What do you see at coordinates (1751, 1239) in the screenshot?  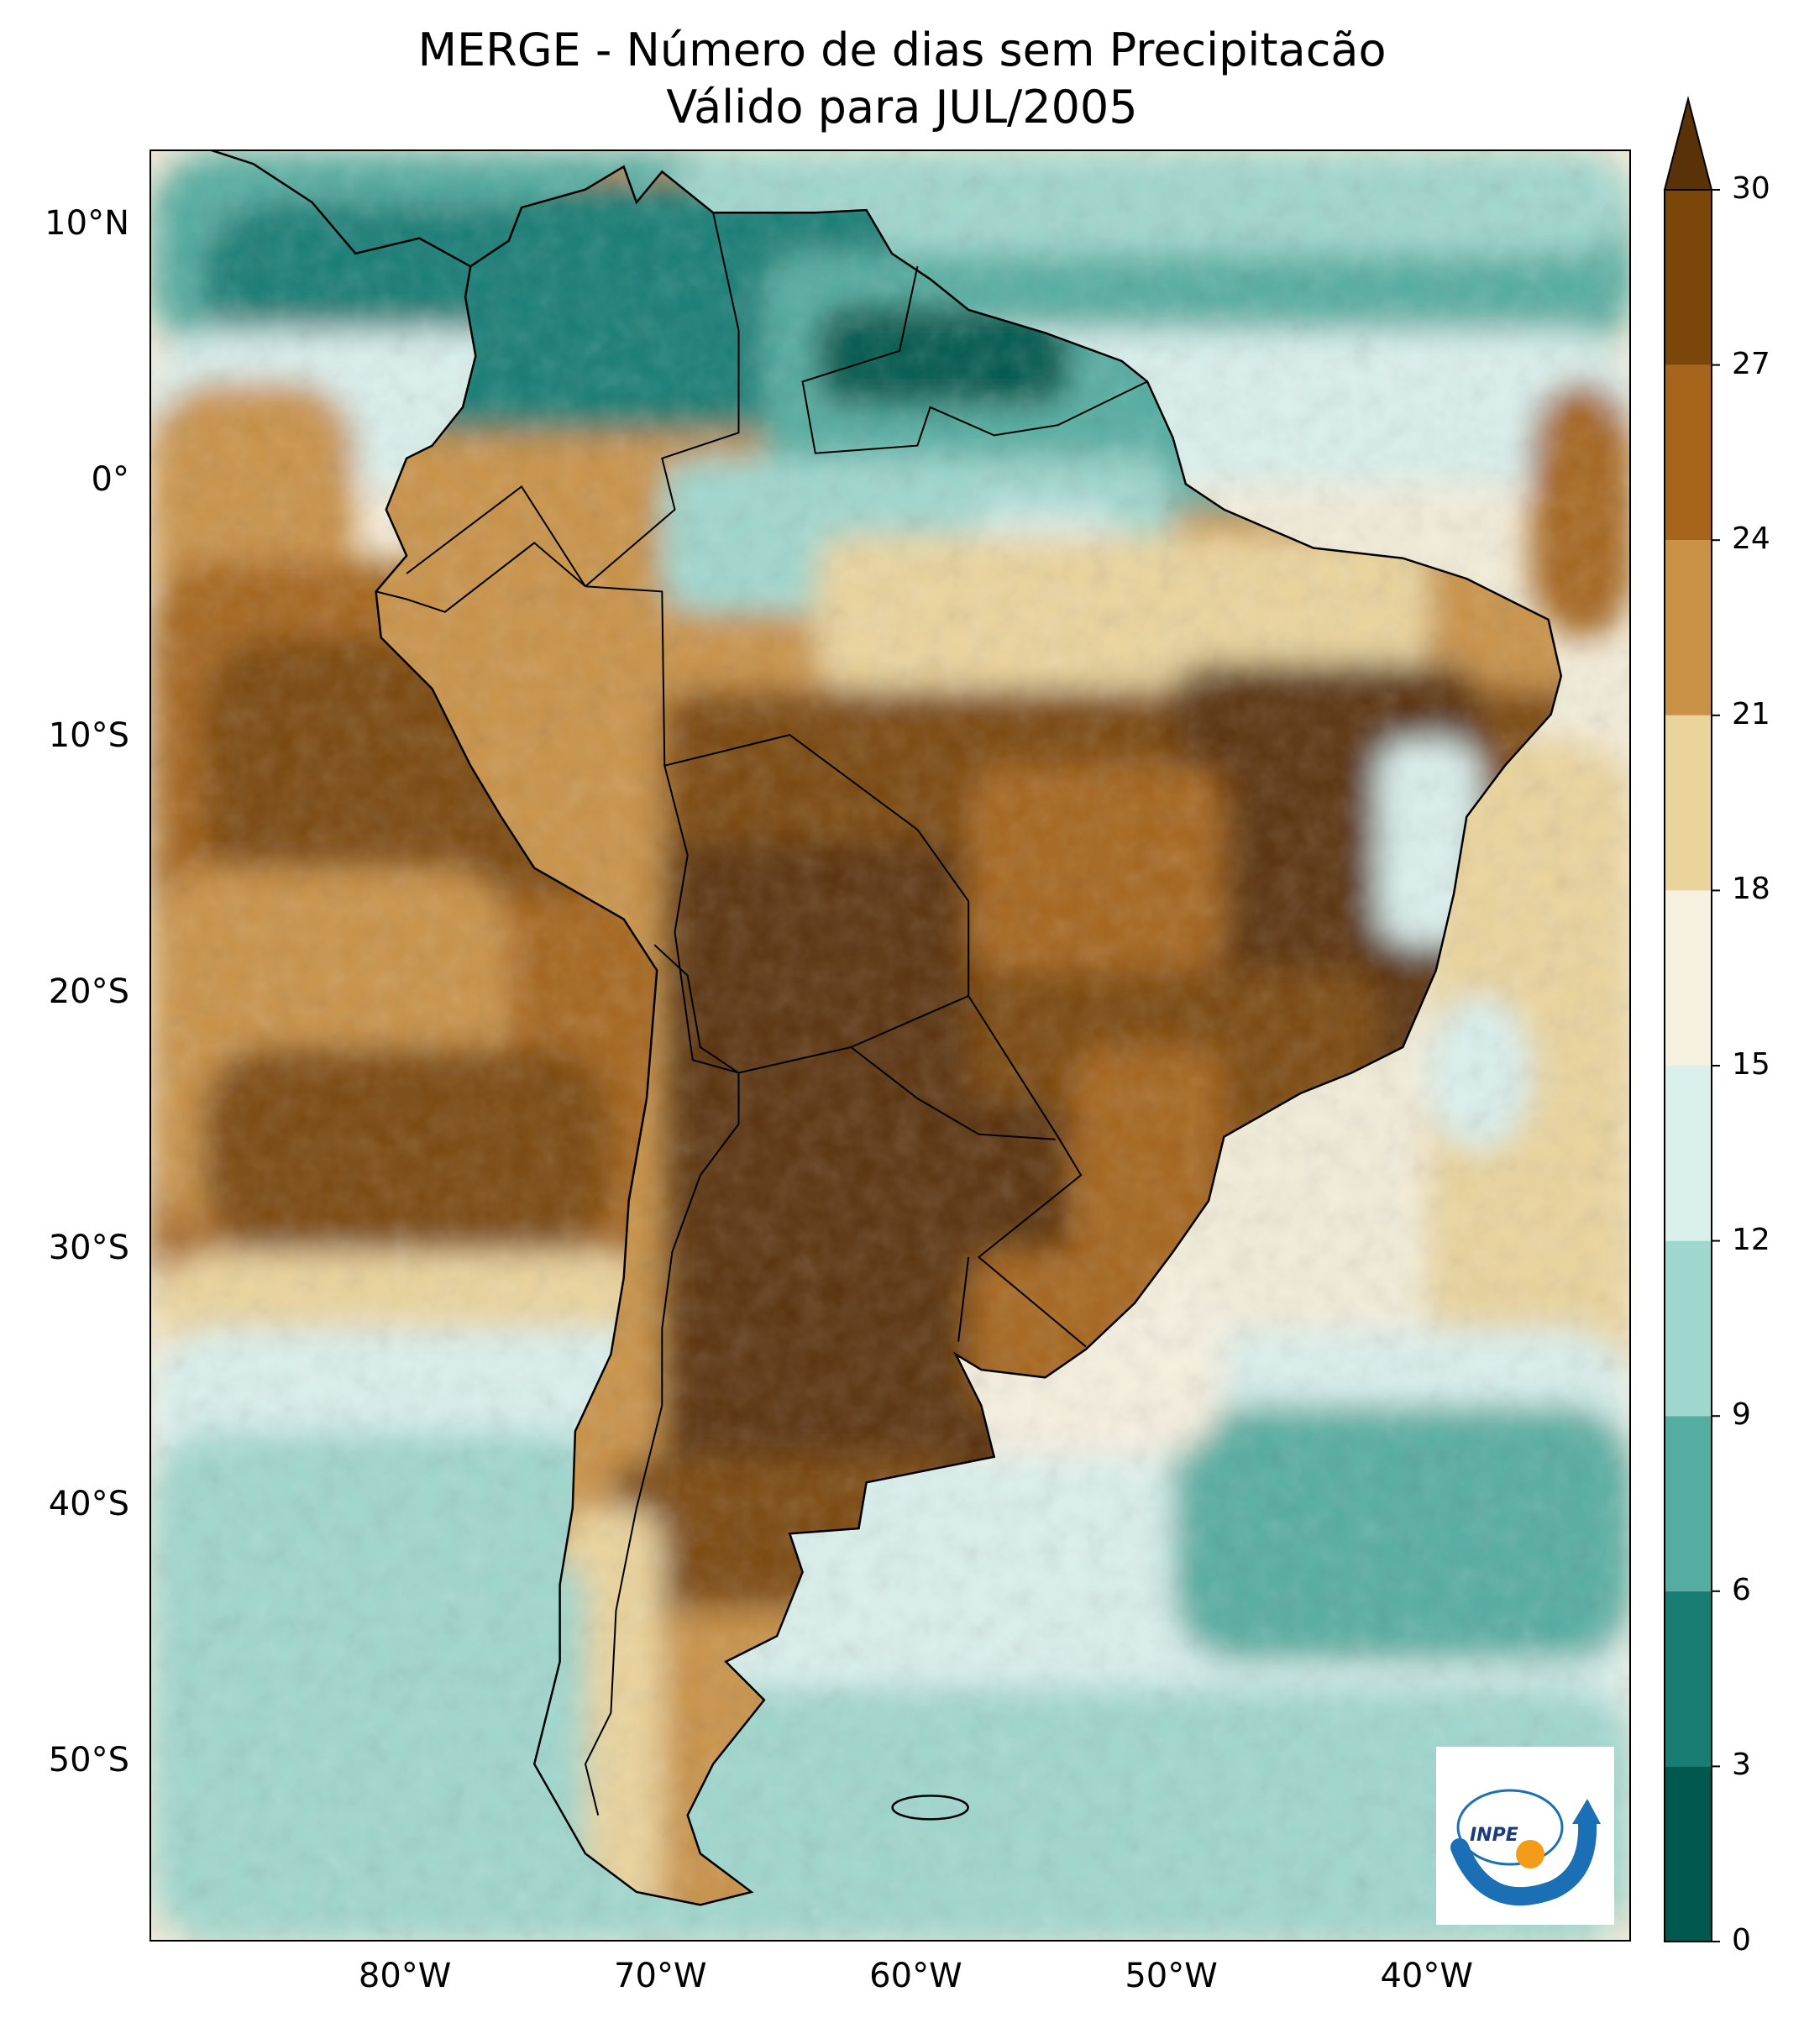 I see `colorbar-tick-label: 12` at bounding box center [1751, 1239].